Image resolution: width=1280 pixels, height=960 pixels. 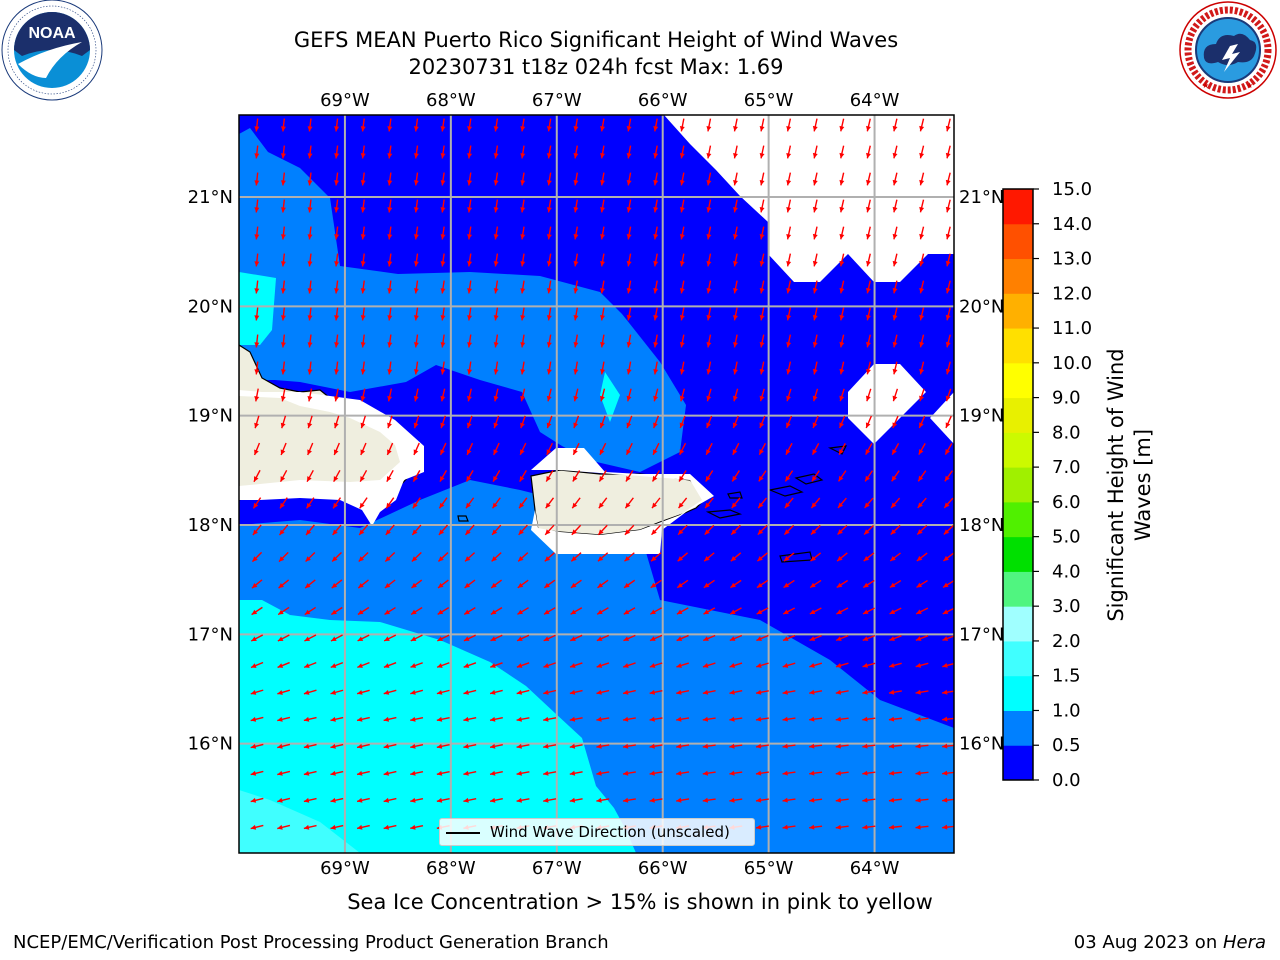 What do you see at coordinates (1066, 432) in the screenshot?
I see `colorbar-tick-label: 8.0` at bounding box center [1066, 432].